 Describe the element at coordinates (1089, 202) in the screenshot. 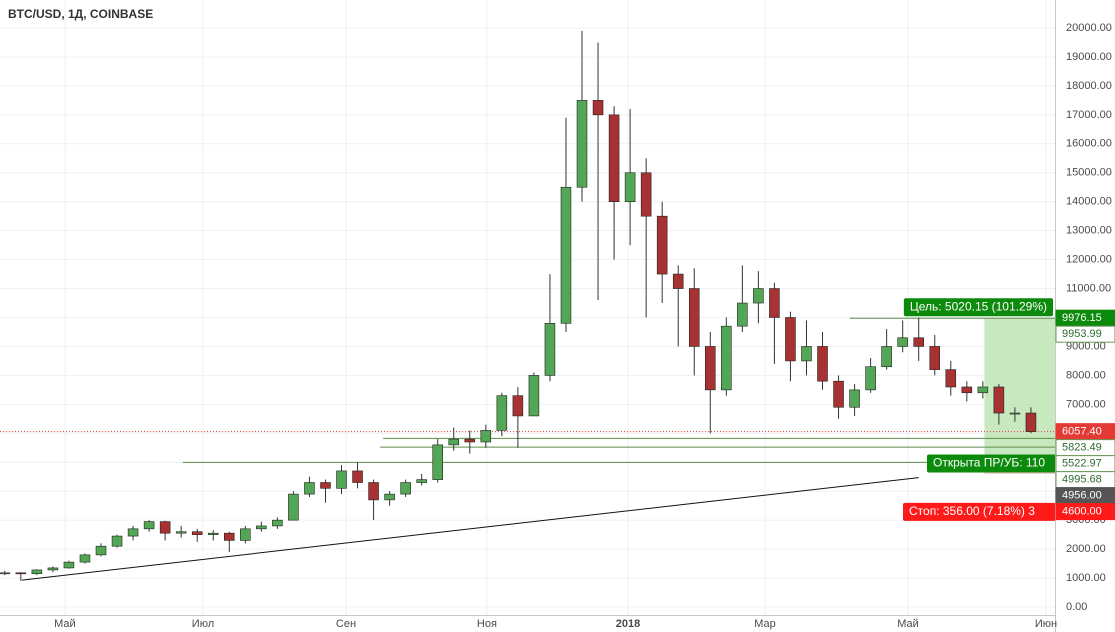

I see `y-tick-label: 14000.00` at that location.